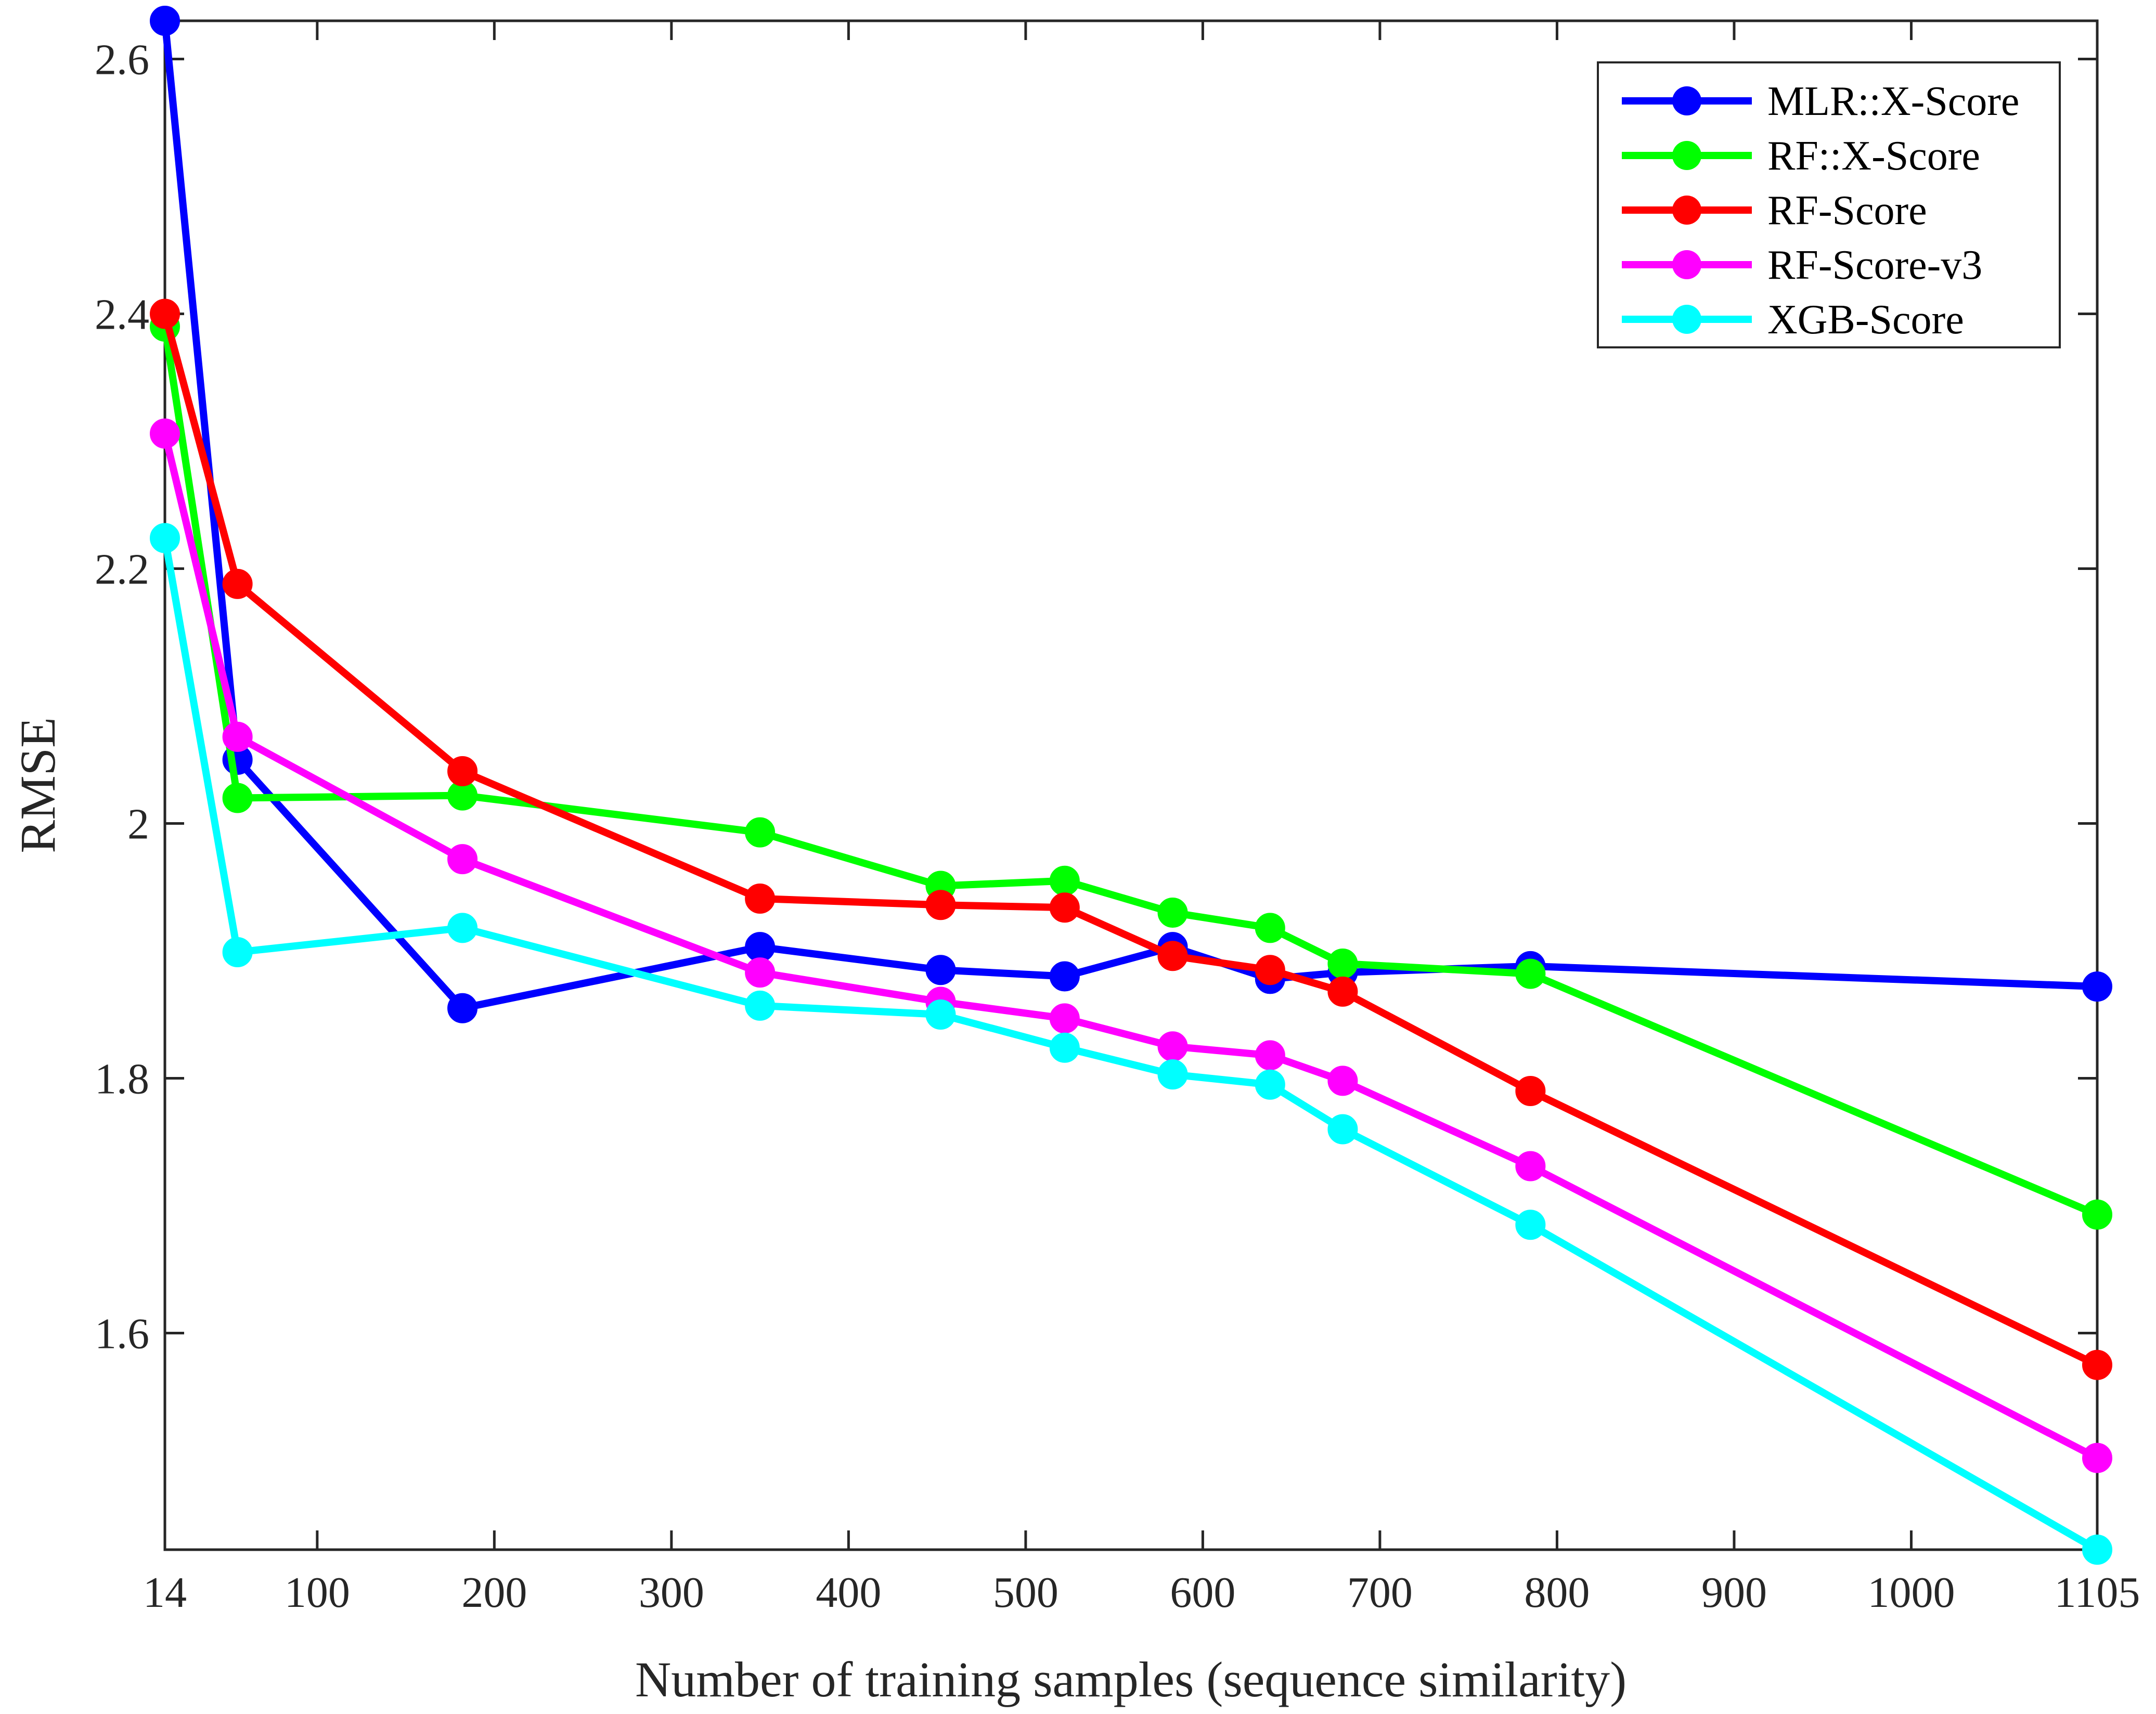 The width and height of the screenshot is (2156, 1714). Describe the element at coordinates (1025, 1592) in the screenshot. I see `x-tick-label: 500` at that location.